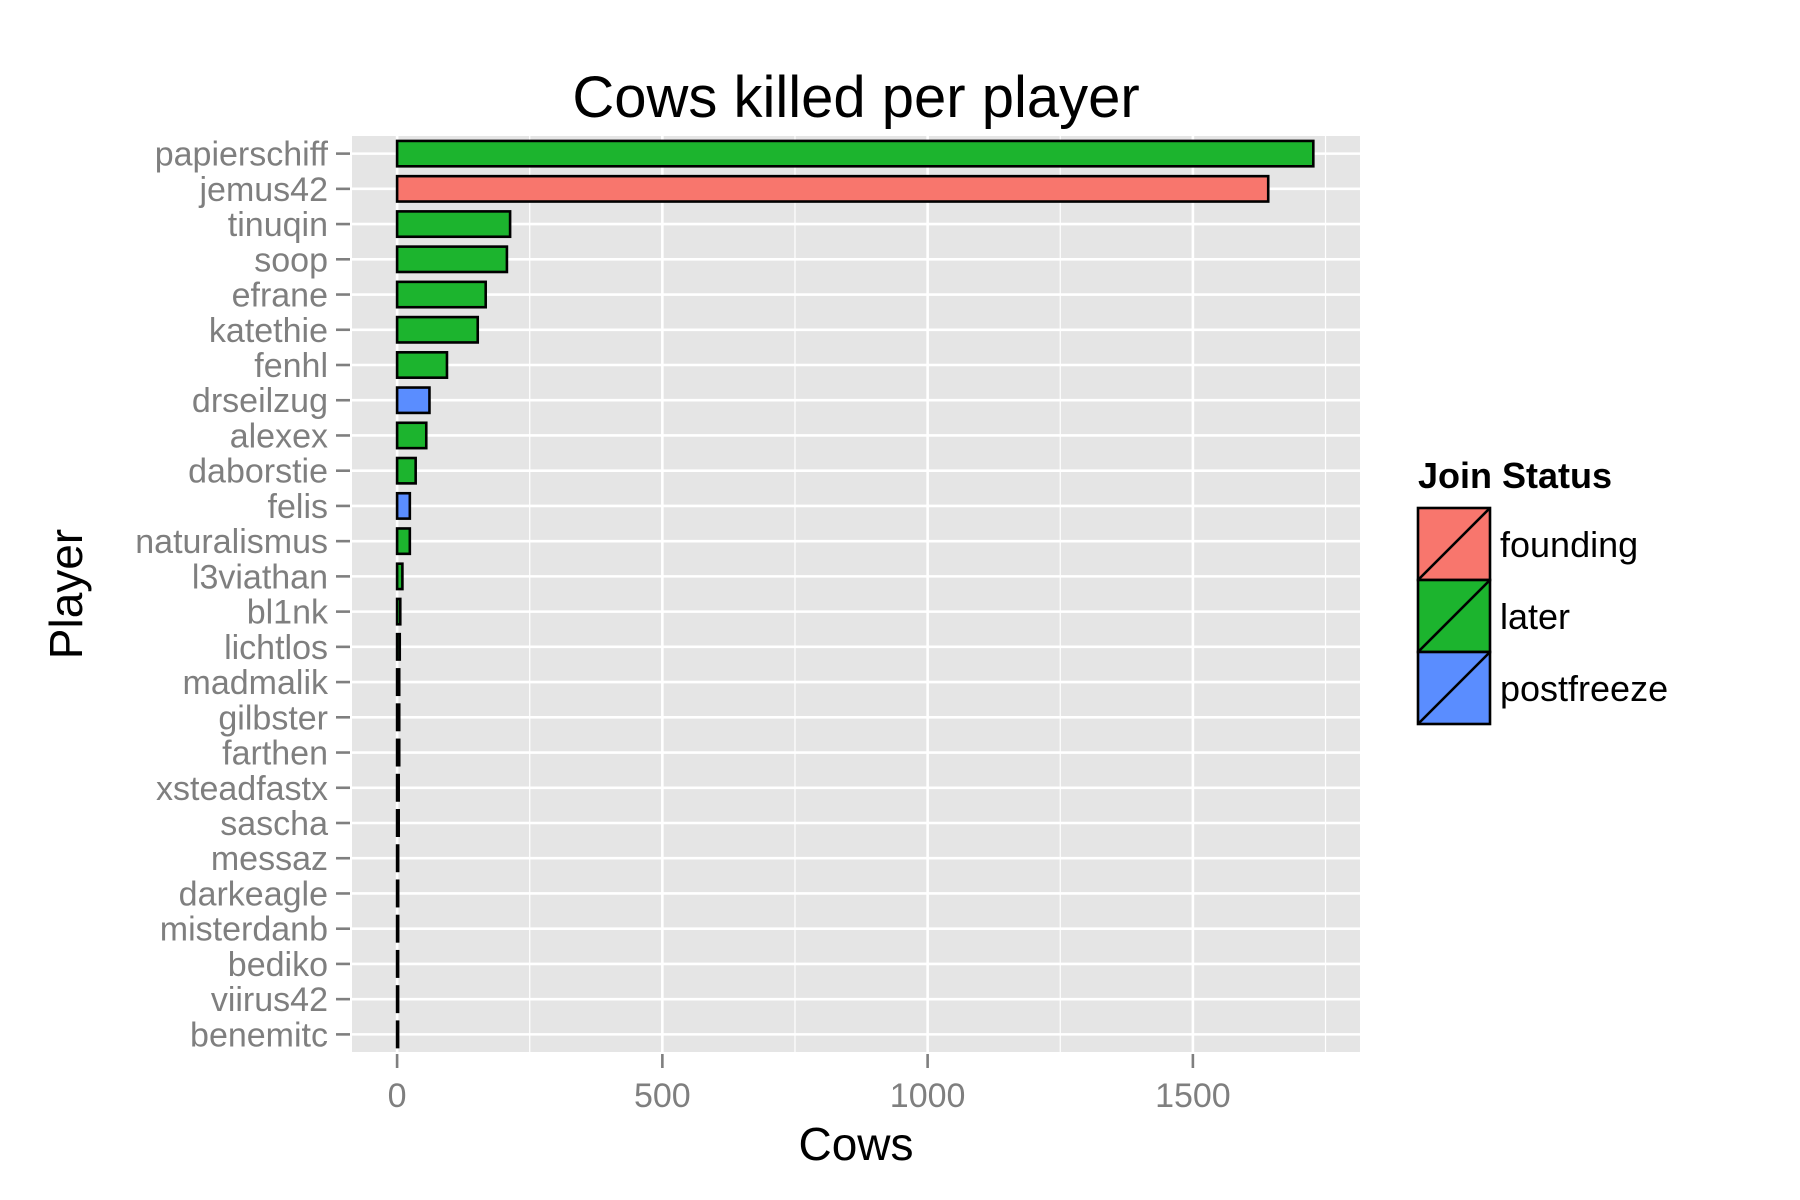 Image resolution: width=1800 pixels, height=1200 pixels. What do you see at coordinates (406, 470) in the screenshot?
I see `bar-daborstie` at bounding box center [406, 470].